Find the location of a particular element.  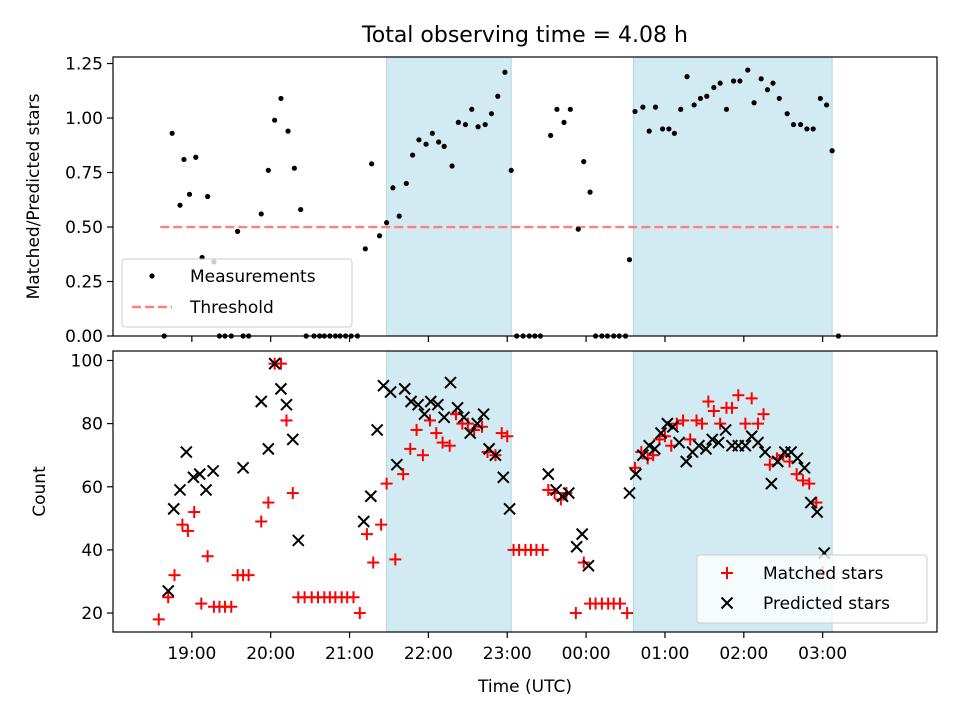

top-legend-box is located at coordinates (237, 293).